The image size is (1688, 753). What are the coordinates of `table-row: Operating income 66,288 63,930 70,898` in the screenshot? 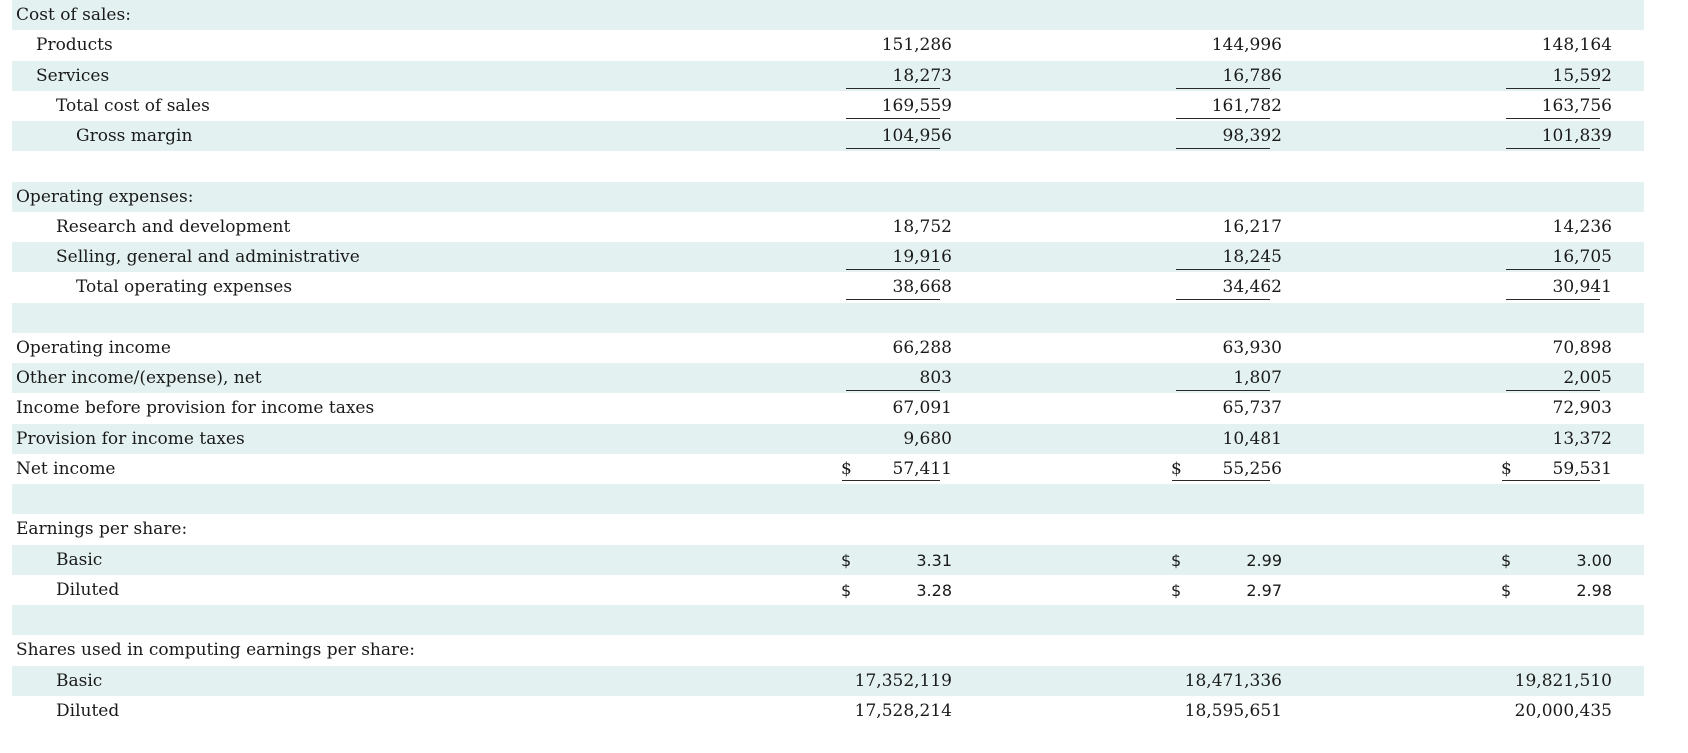 It's located at (828, 348).